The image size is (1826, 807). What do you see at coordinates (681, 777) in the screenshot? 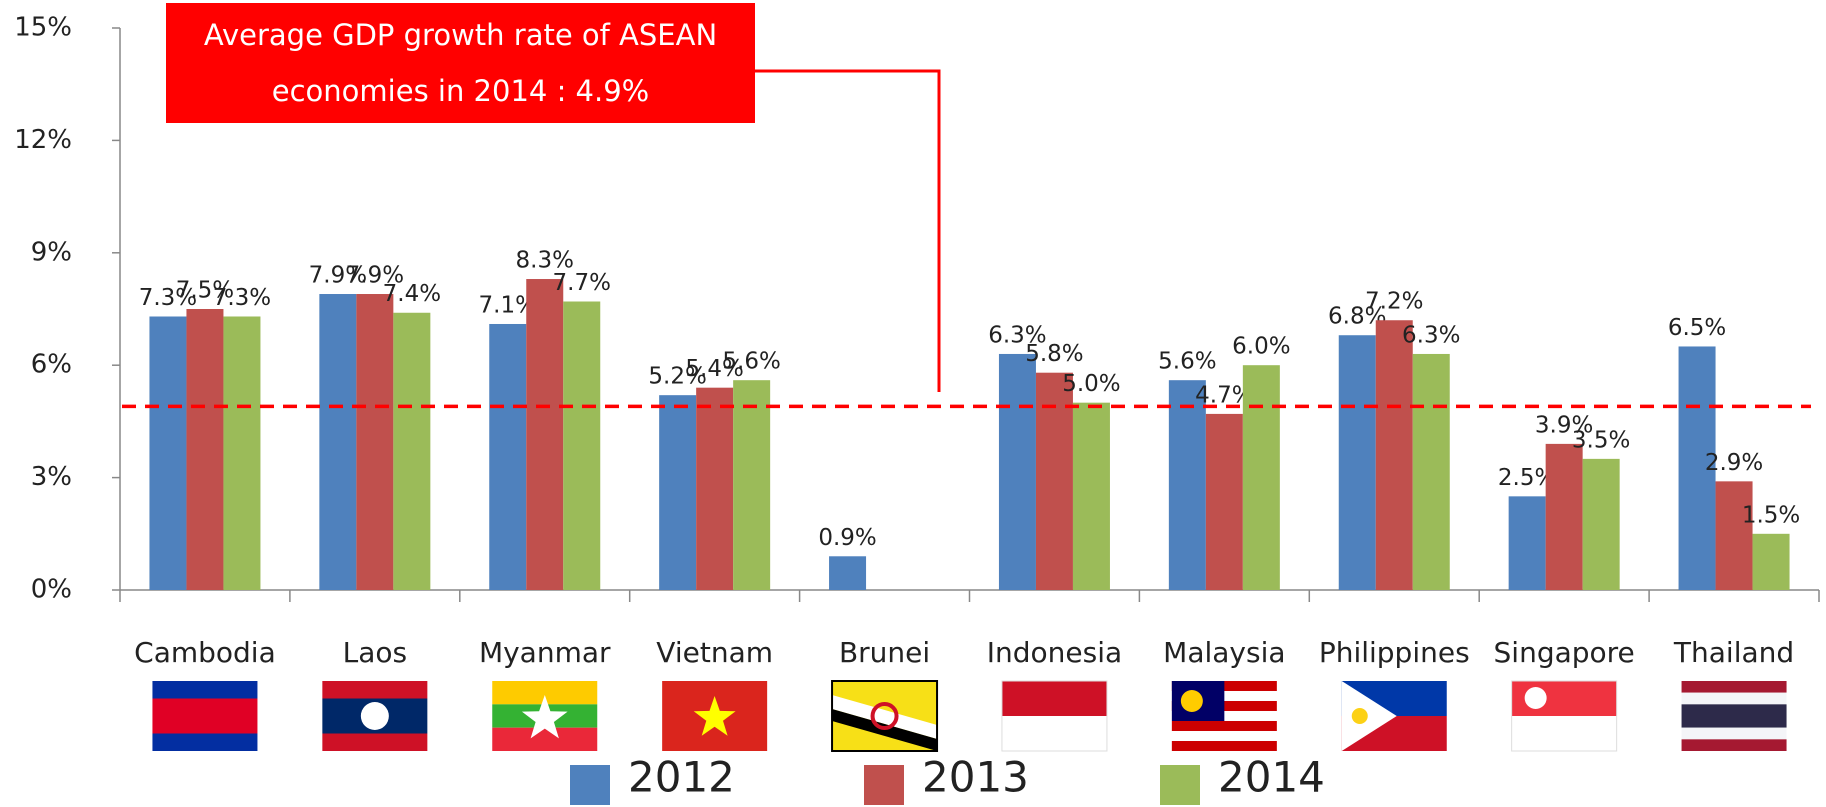
I see `legend-label: 2012` at bounding box center [681, 777].